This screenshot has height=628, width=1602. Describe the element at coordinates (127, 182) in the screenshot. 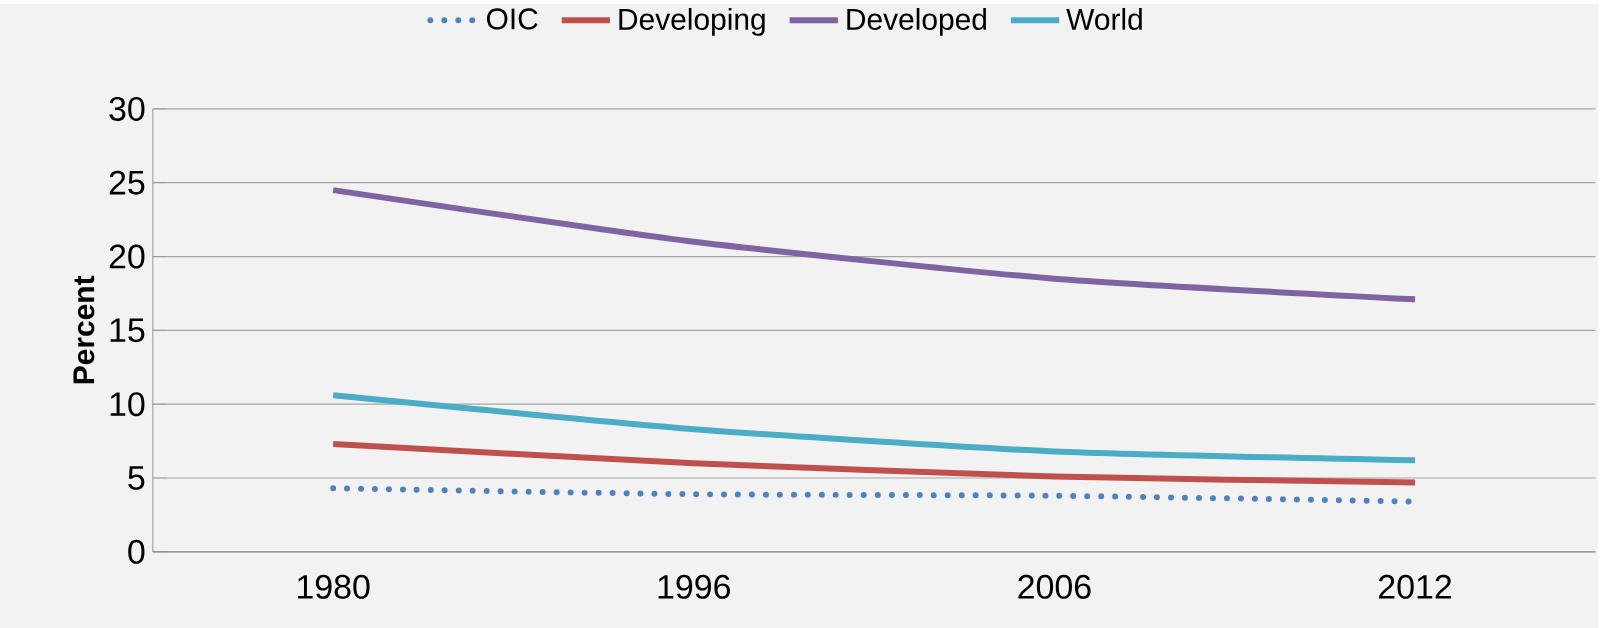

I see `y-tick-label: 25` at that location.